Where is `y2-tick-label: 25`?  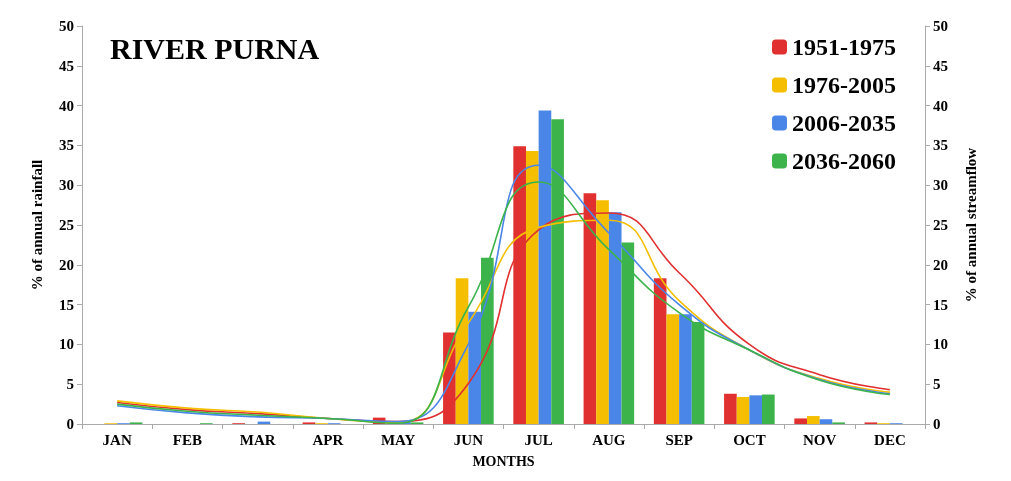
y2-tick-label: 25 is located at coordinates (940, 225).